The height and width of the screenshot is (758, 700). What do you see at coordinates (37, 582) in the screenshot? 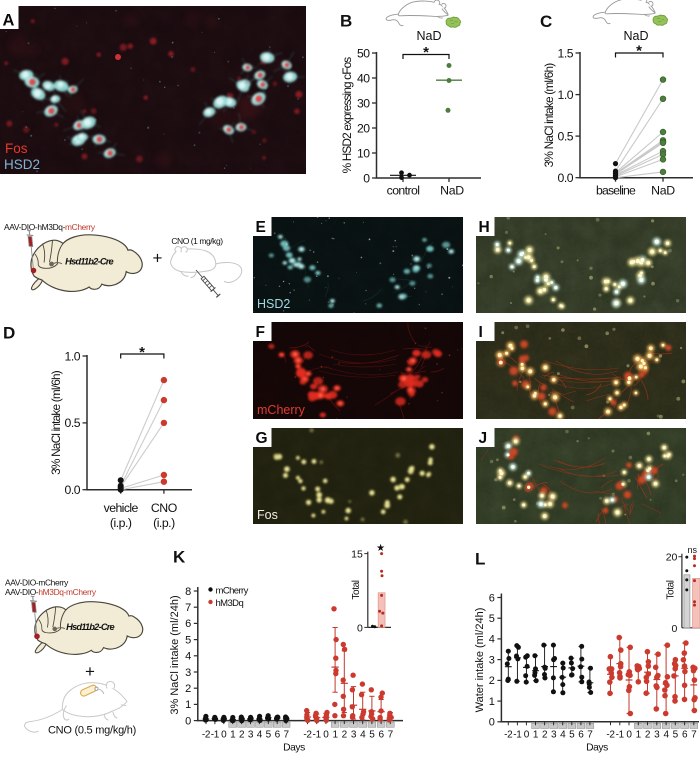
I see `svg-text: AAV-DIO-mCherry` at bounding box center [37, 582].